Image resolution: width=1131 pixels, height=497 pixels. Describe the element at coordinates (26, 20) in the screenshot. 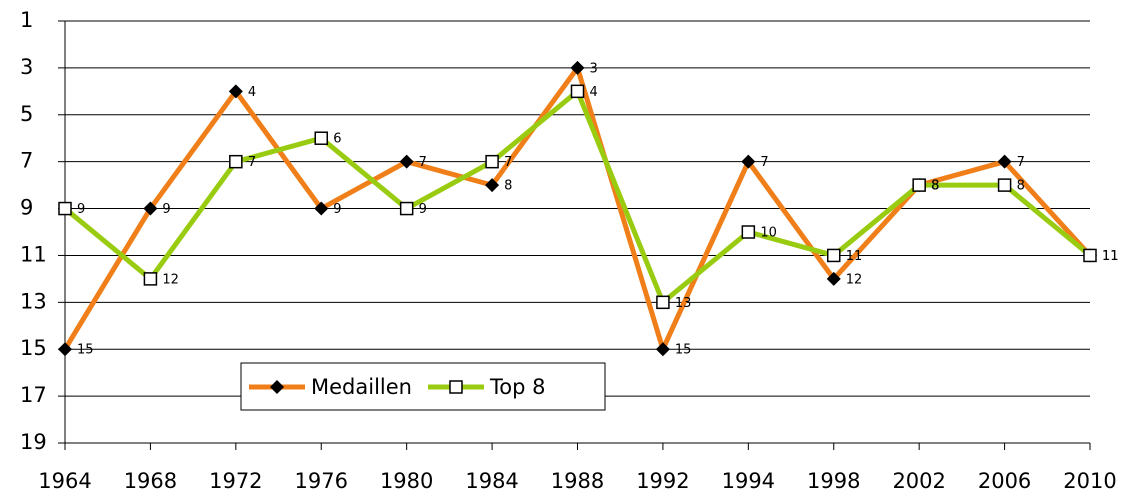

I see `y-tick-label: 1` at that location.